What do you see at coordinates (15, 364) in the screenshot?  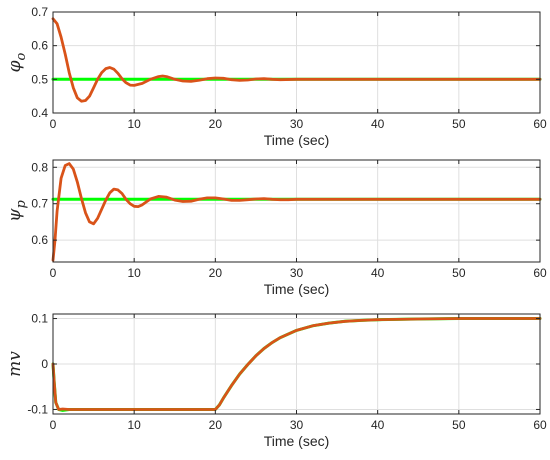 I see `y-axis-label: mv` at bounding box center [15, 364].